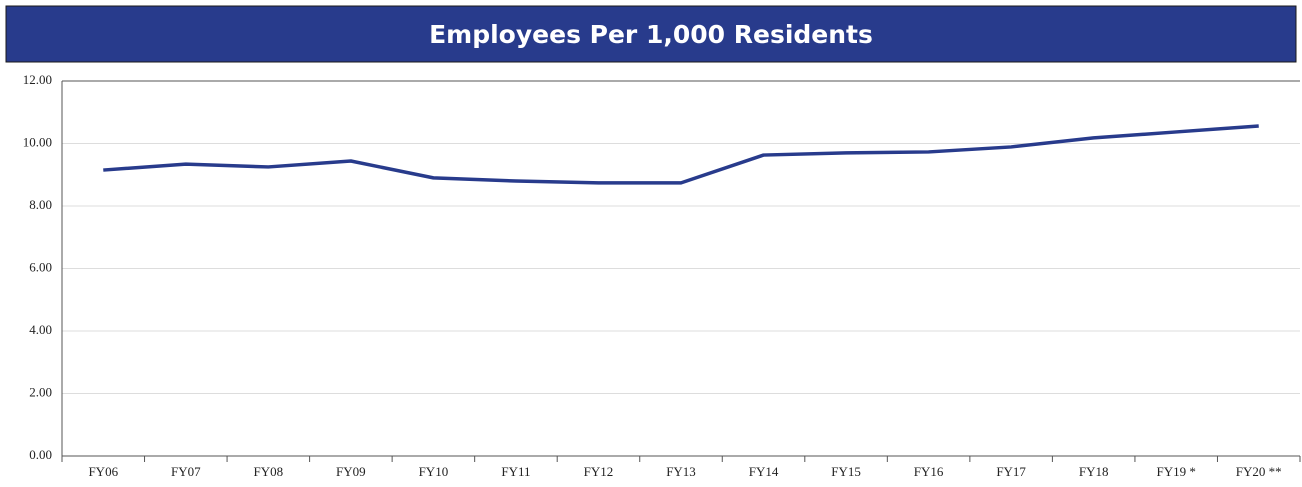  I want to click on line-series, so click(681, 154).